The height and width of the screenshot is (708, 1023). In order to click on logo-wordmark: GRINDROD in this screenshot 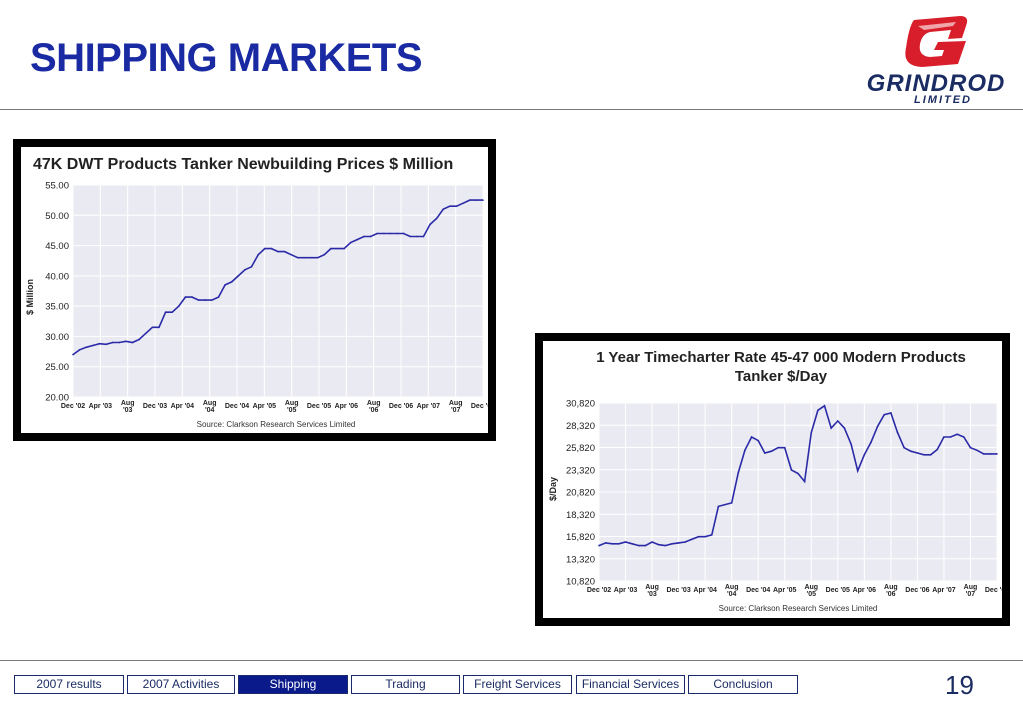, I will do `click(936, 83)`.